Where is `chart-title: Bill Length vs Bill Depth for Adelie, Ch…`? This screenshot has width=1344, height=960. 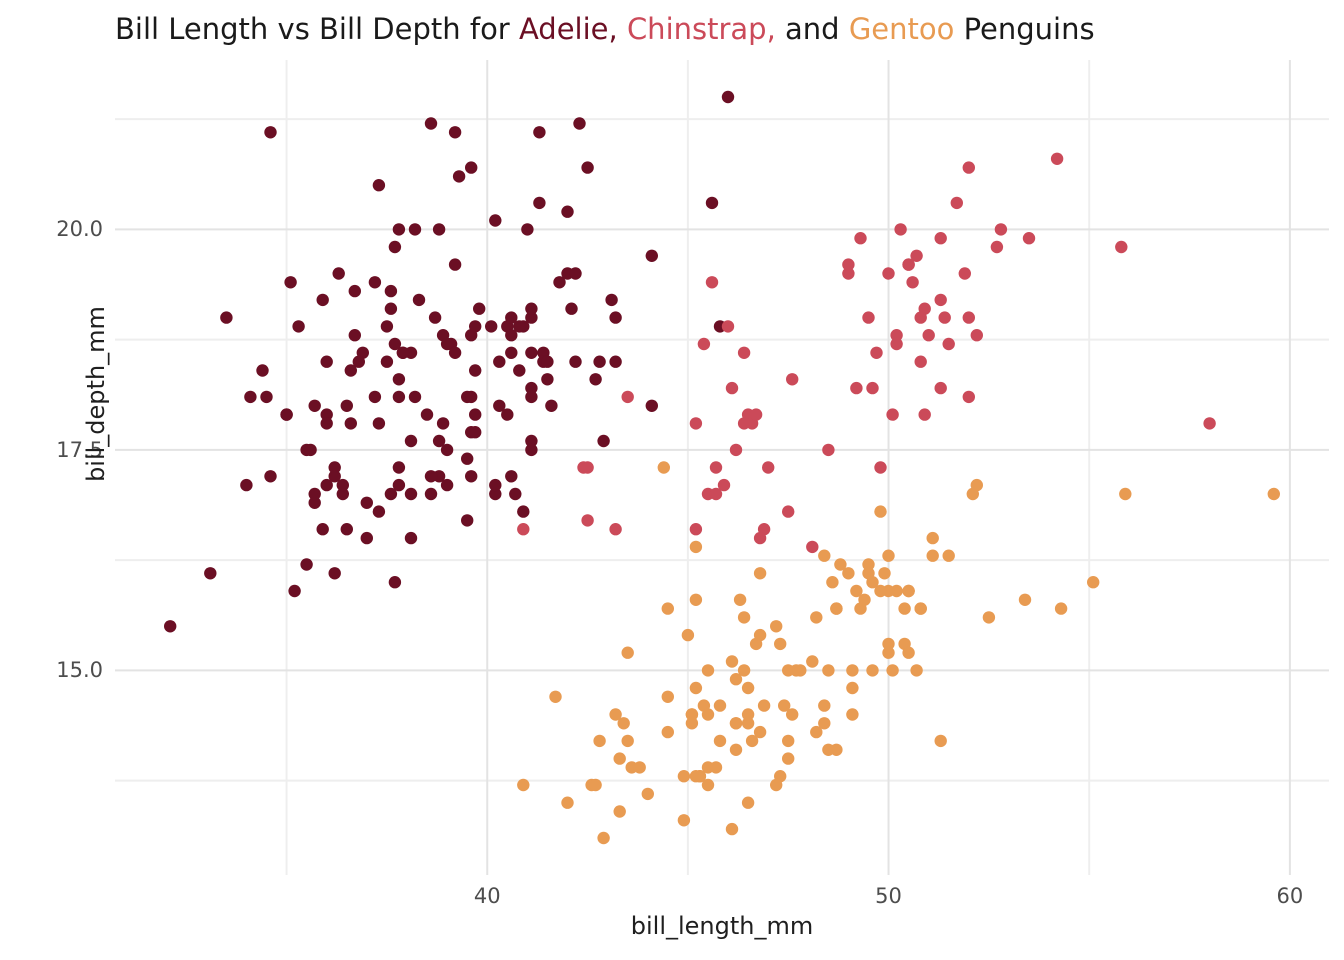 chart-title: Bill Length vs Bill Depth for Adelie, Ch… is located at coordinates (605, 29).